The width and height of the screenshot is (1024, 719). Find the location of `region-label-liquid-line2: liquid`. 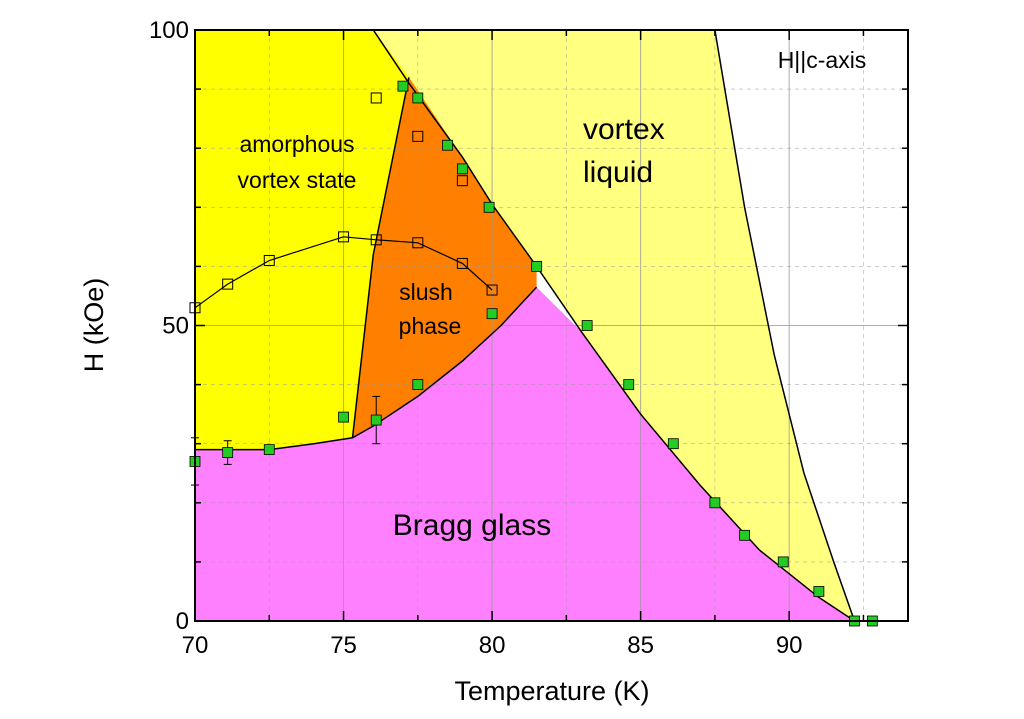

region-label-liquid-line2: liquid is located at coordinates (618, 172).